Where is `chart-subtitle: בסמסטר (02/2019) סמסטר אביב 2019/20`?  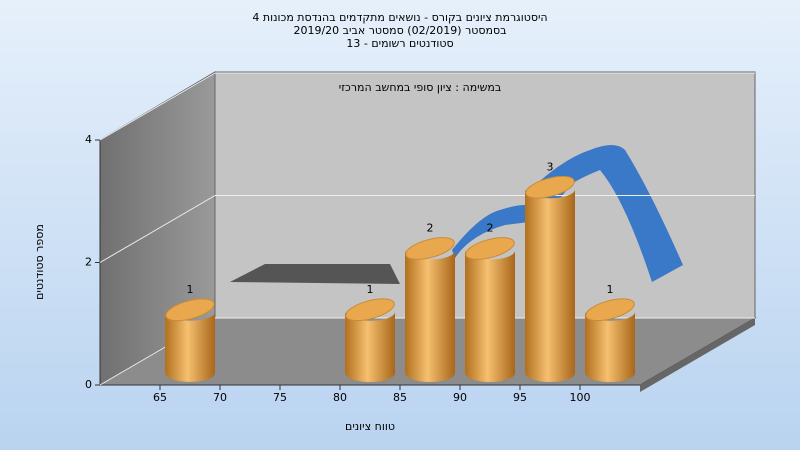
chart-subtitle: בסמסטר (02/2019) סמסטר אביב 2019/20 is located at coordinates (399, 30).